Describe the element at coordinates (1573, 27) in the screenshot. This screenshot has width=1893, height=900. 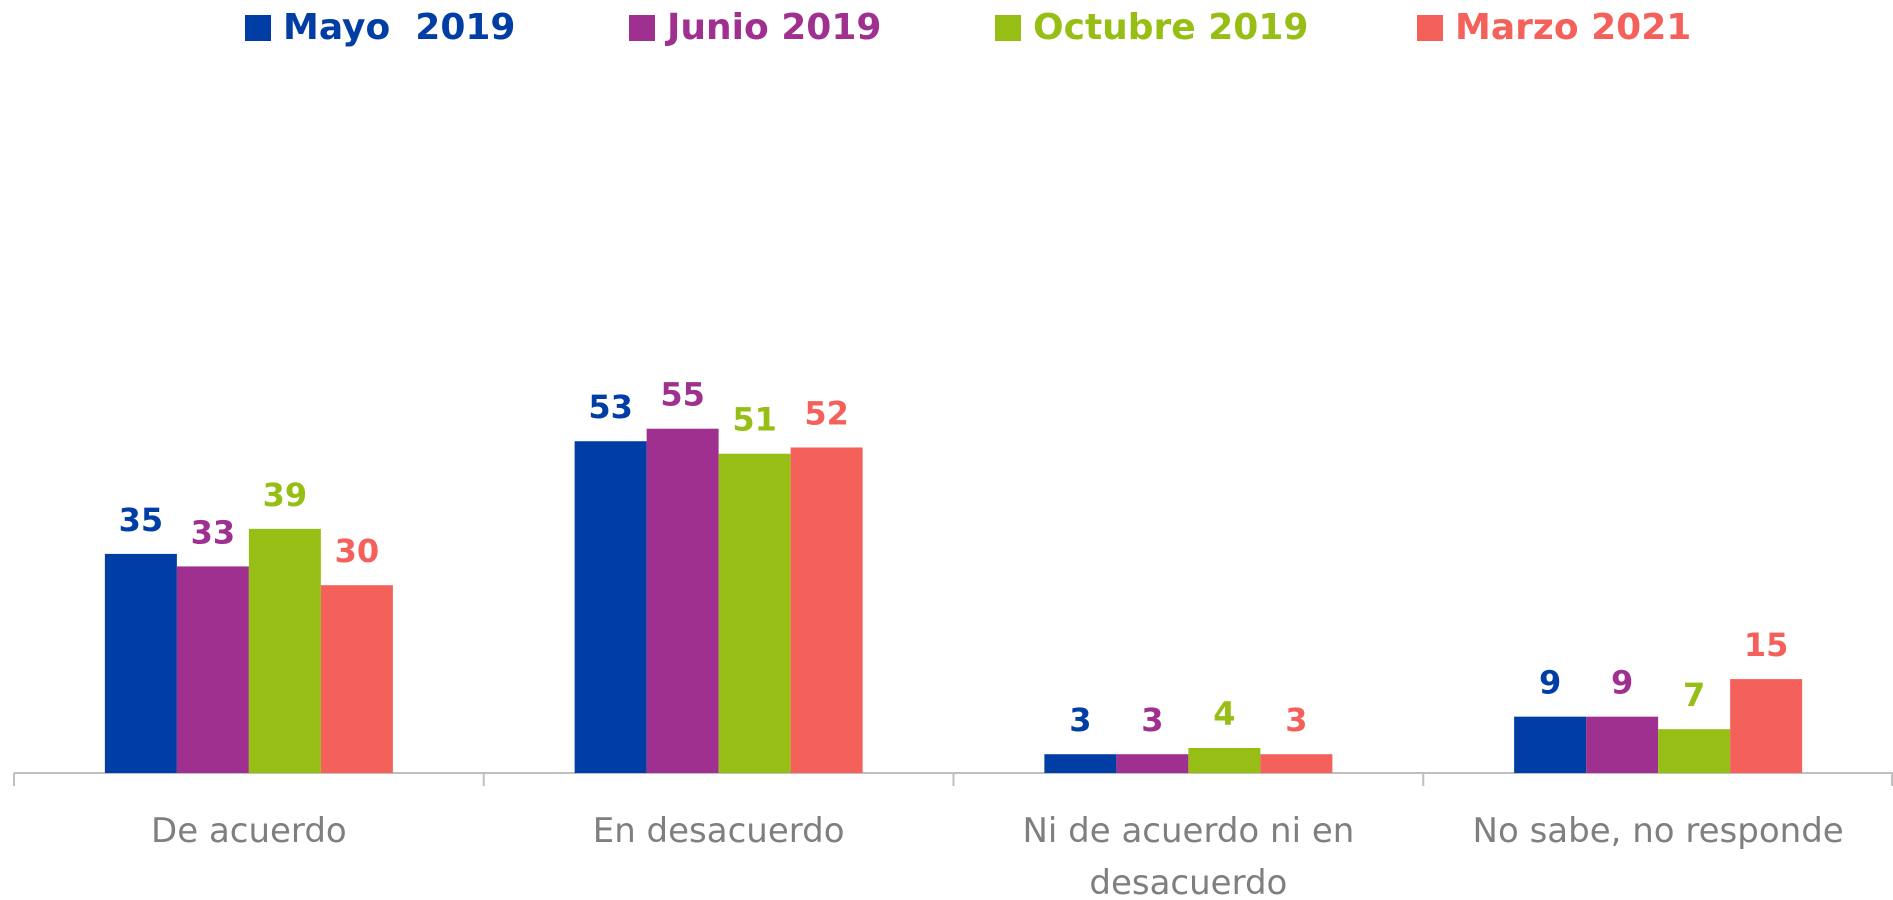
I see `legend-label: Marzo 2021` at that location.